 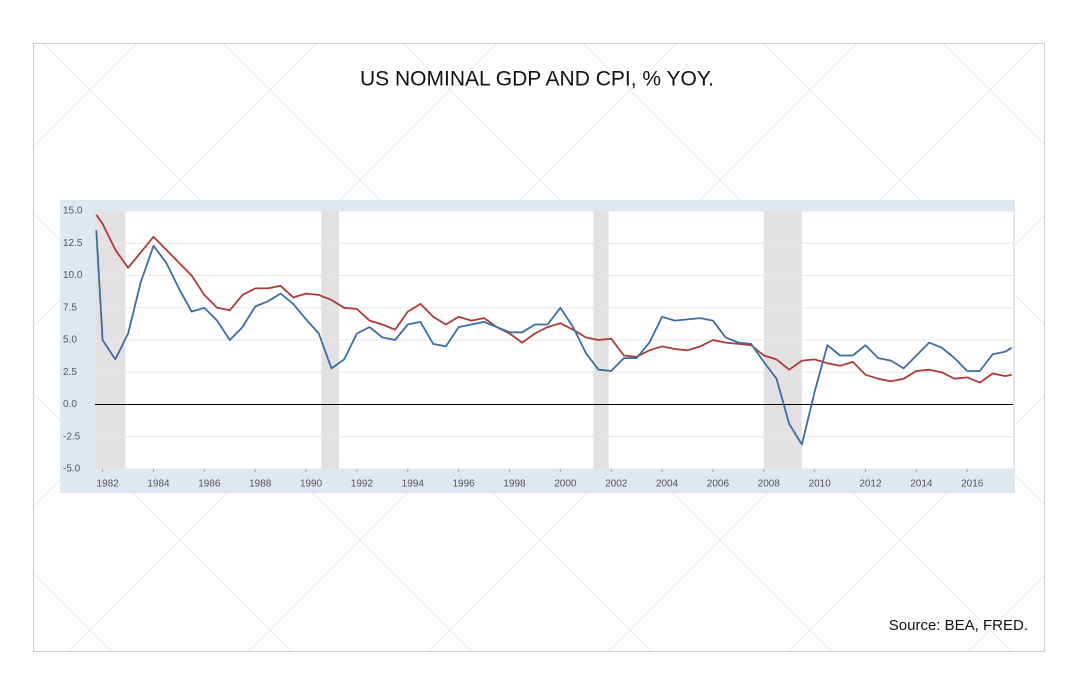 What do you see at coordinates (820, 484) in the screenshot?
I see `x-tick-label: 2010` at bounding box center [820, 484].